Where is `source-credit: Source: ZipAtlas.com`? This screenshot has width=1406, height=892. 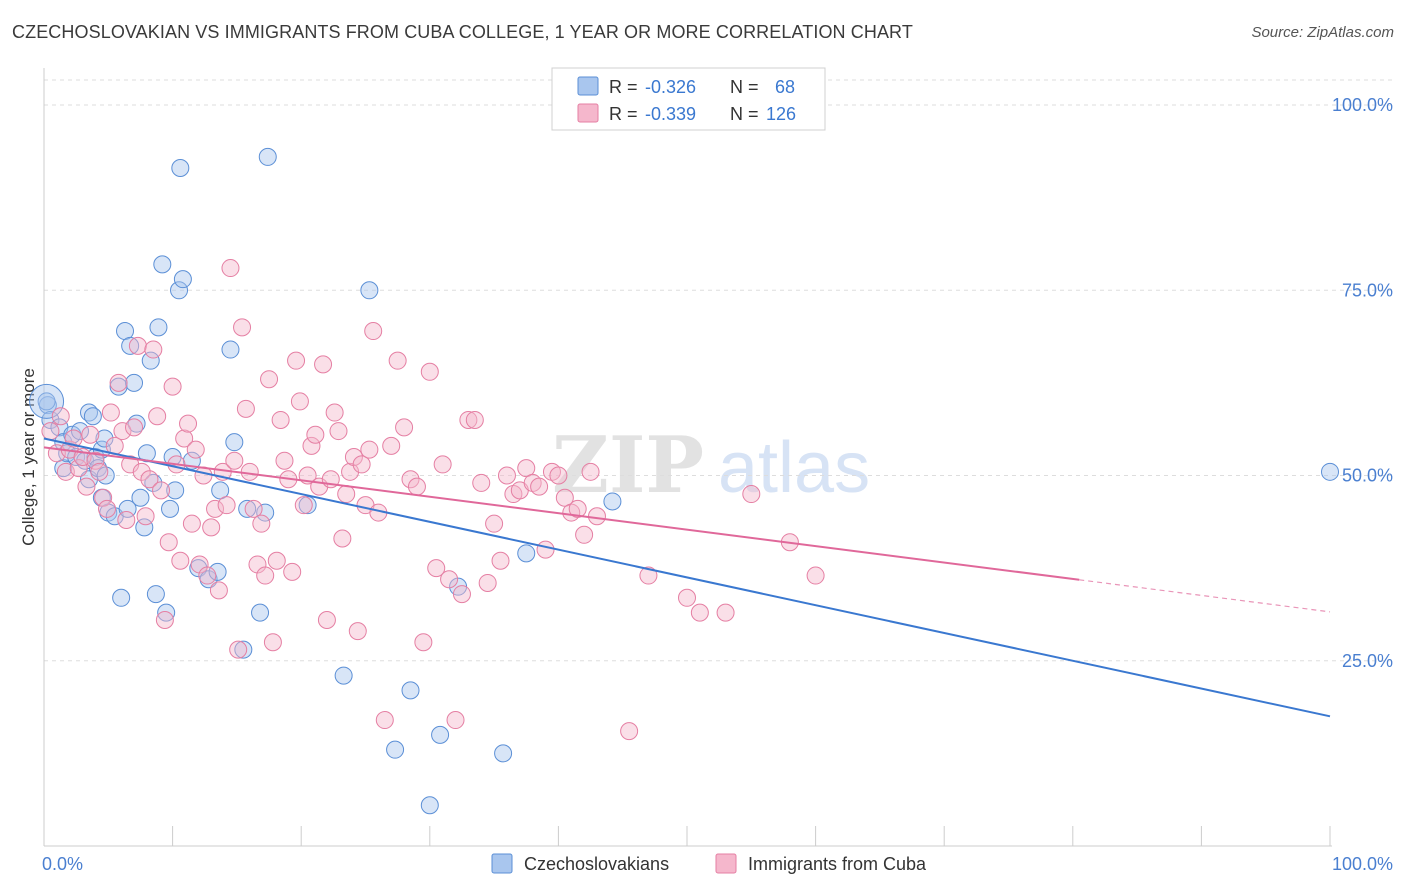 source-credit: Source: ZipAtlas.com is located at coordinates (1322, 32).